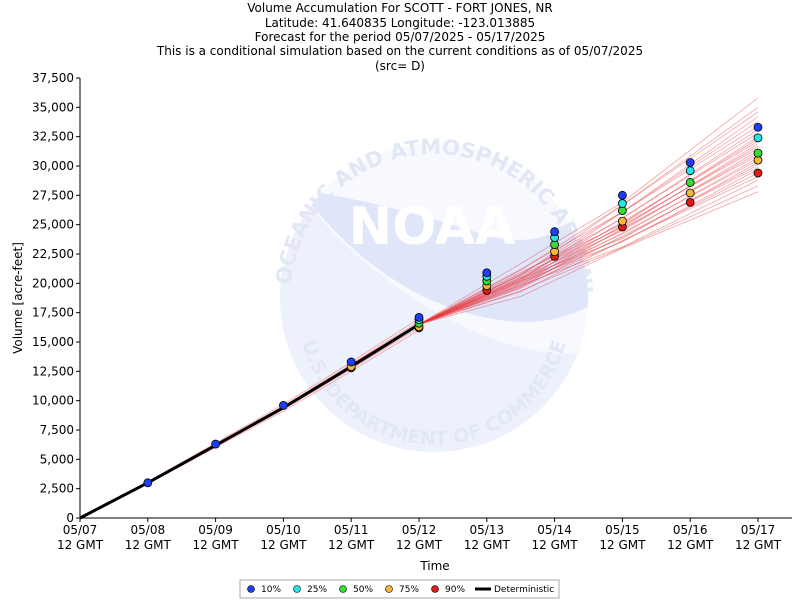 The height and width of the screenshot is (600, 800). What do you see at coordinates (148, 530) in the screenshot?
I see `x-tick-label: 05/08` at bounding box center [148, 530].